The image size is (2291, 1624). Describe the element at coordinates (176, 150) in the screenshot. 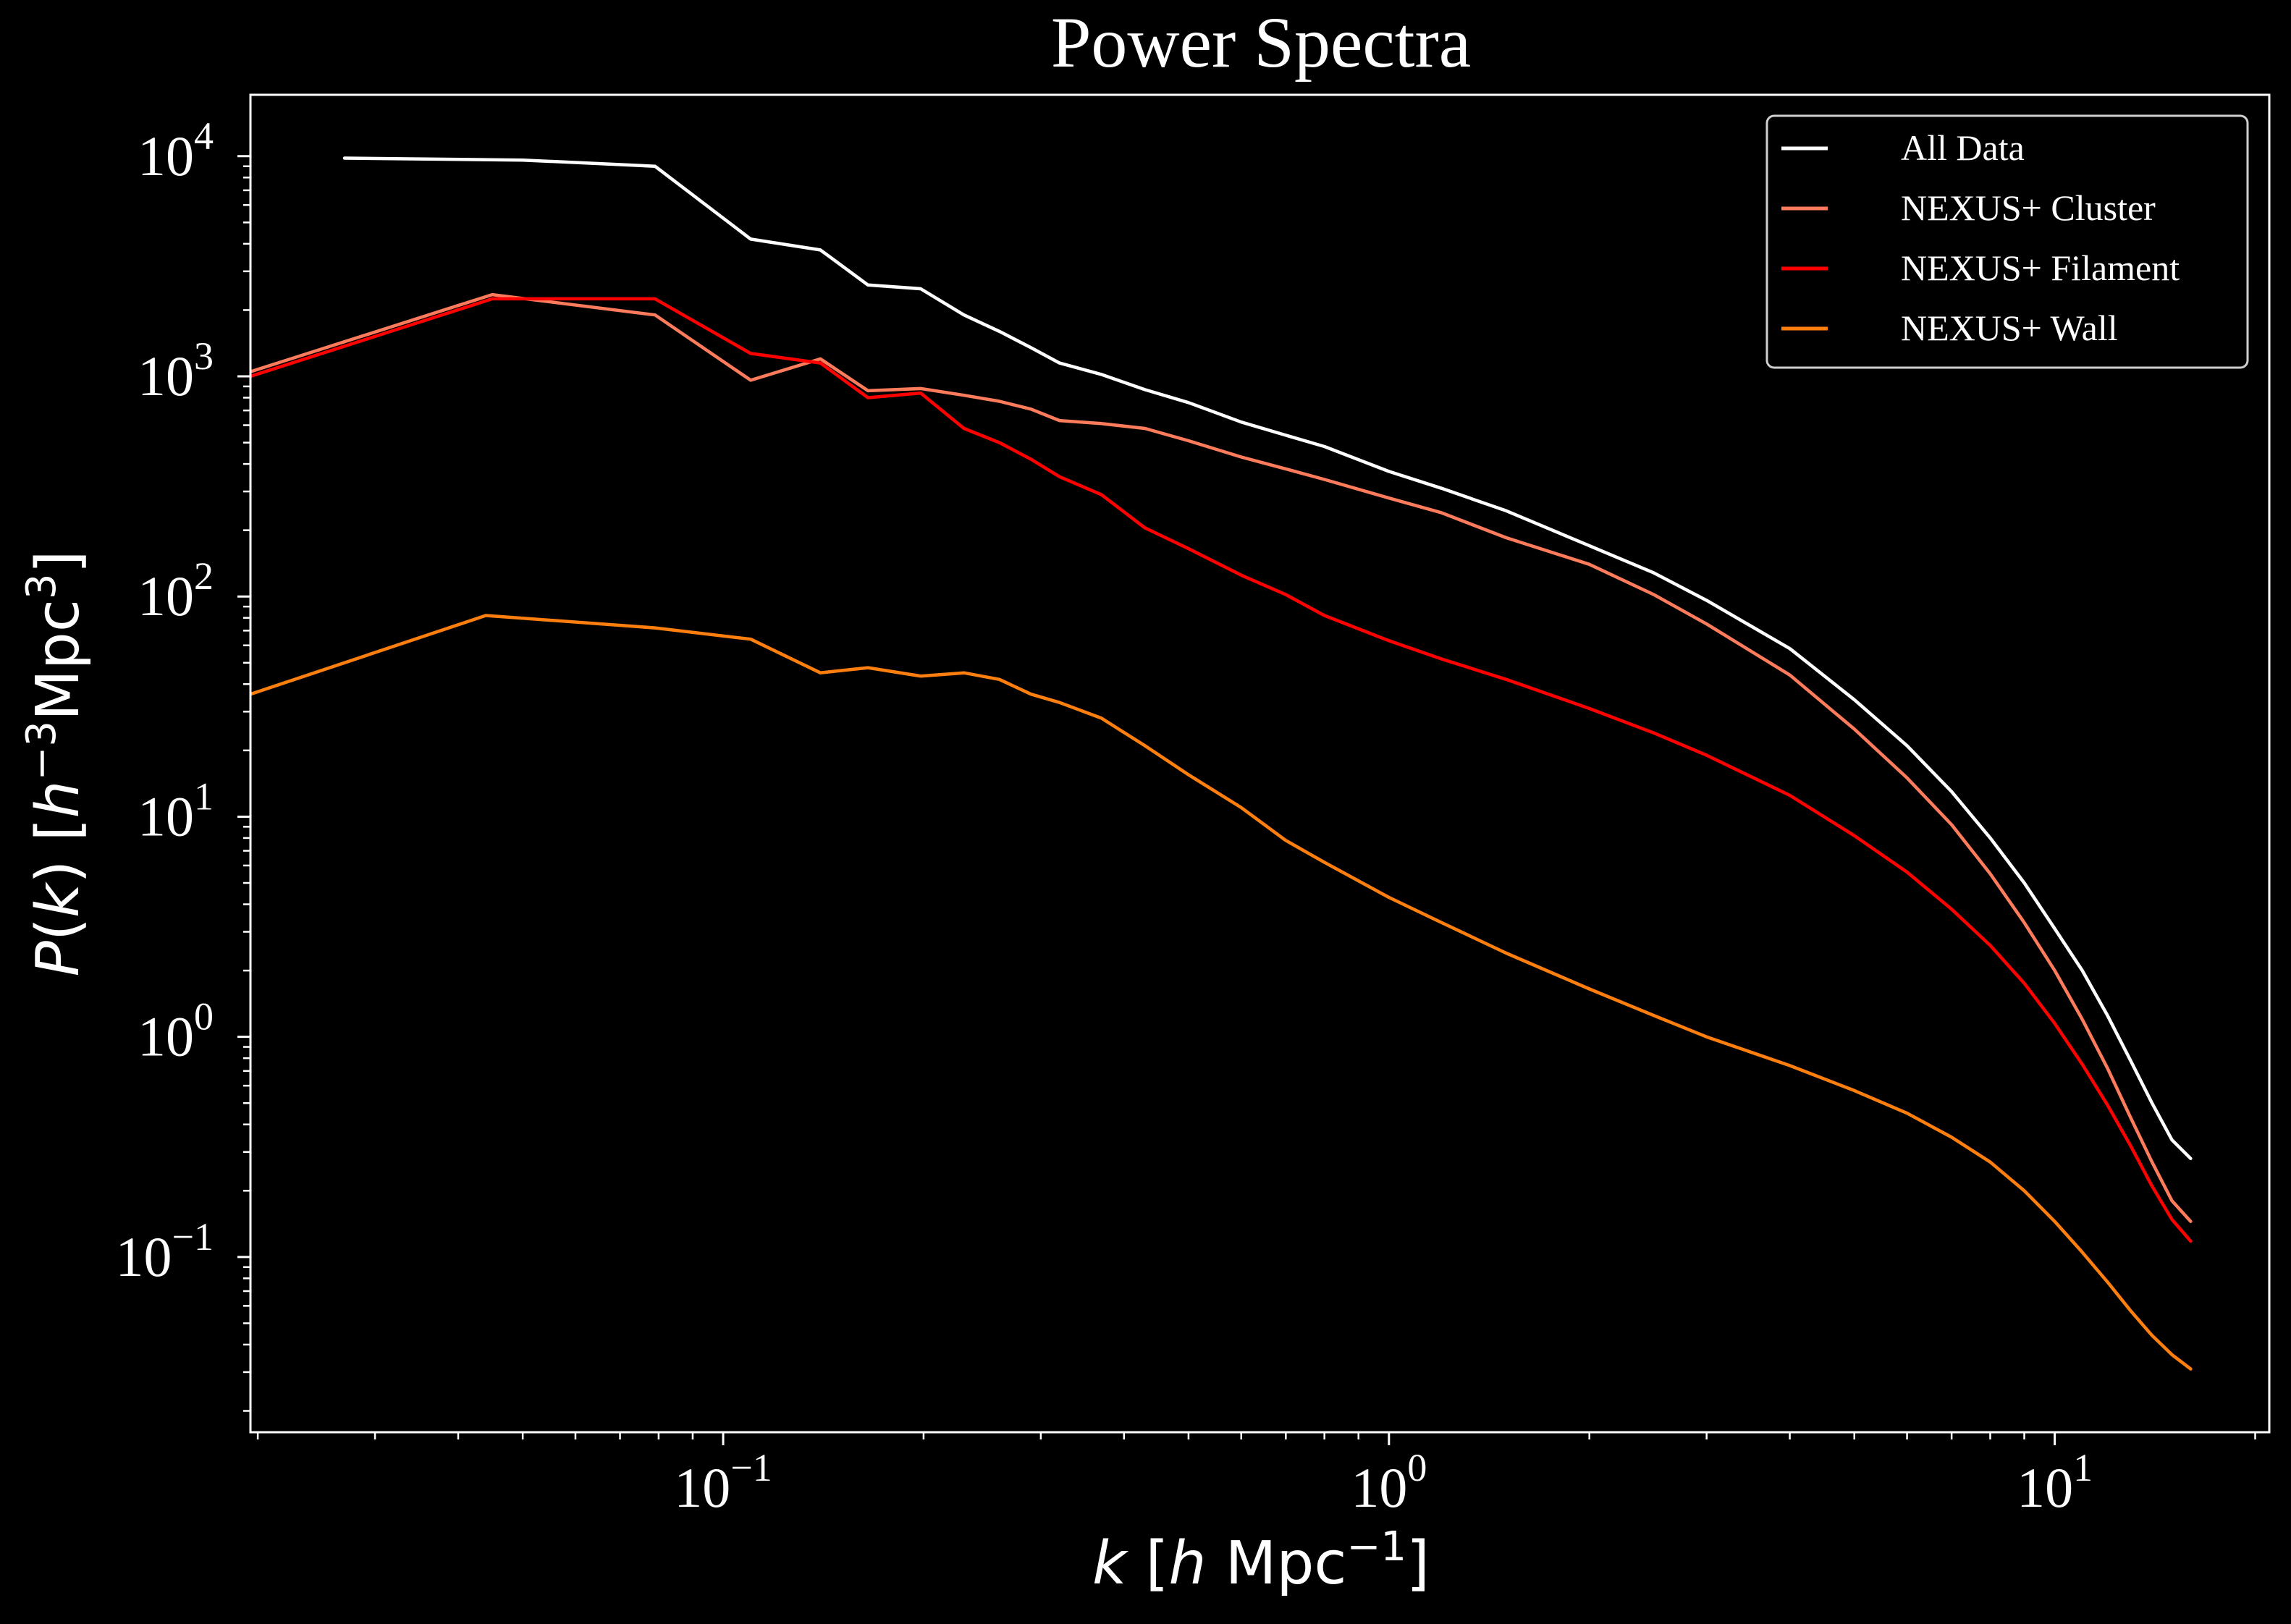

I see `y-tick-label: 10⁴` at that location.